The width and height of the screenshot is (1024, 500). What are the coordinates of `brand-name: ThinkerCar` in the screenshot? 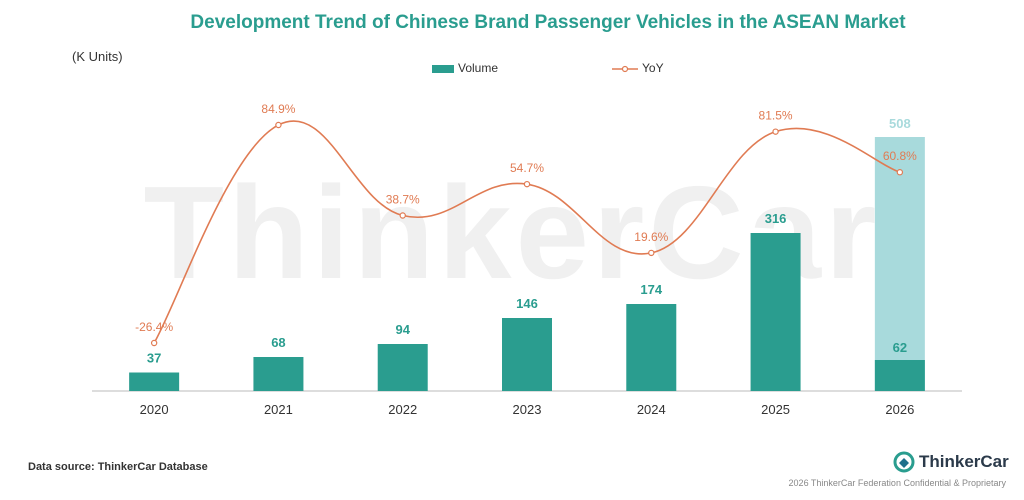 It's located at (964, 461).